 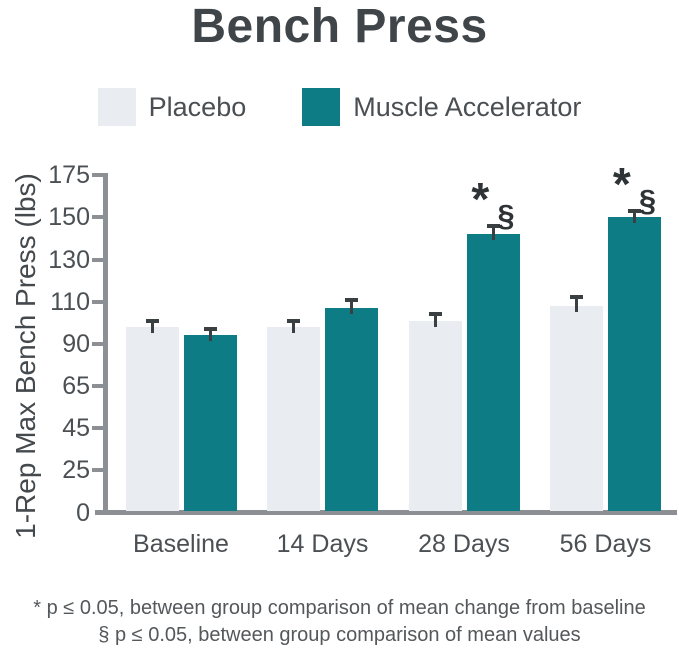 I want to click on legend: Placebo Muscle Accelerator, so click(x=339, y=107).